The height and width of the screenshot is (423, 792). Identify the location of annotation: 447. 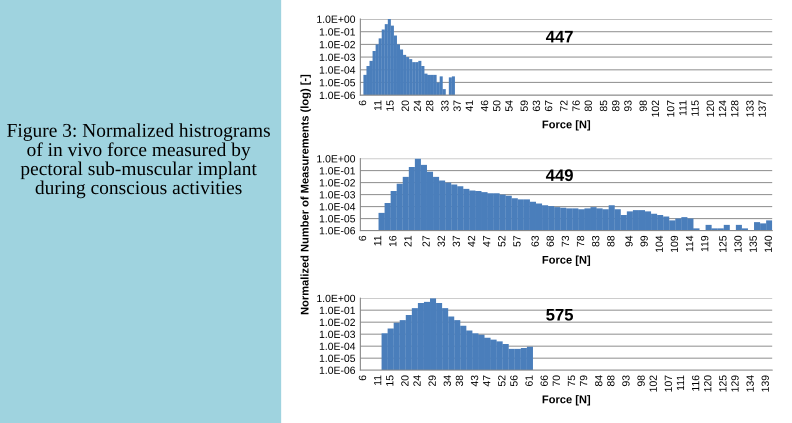
(559, 36).